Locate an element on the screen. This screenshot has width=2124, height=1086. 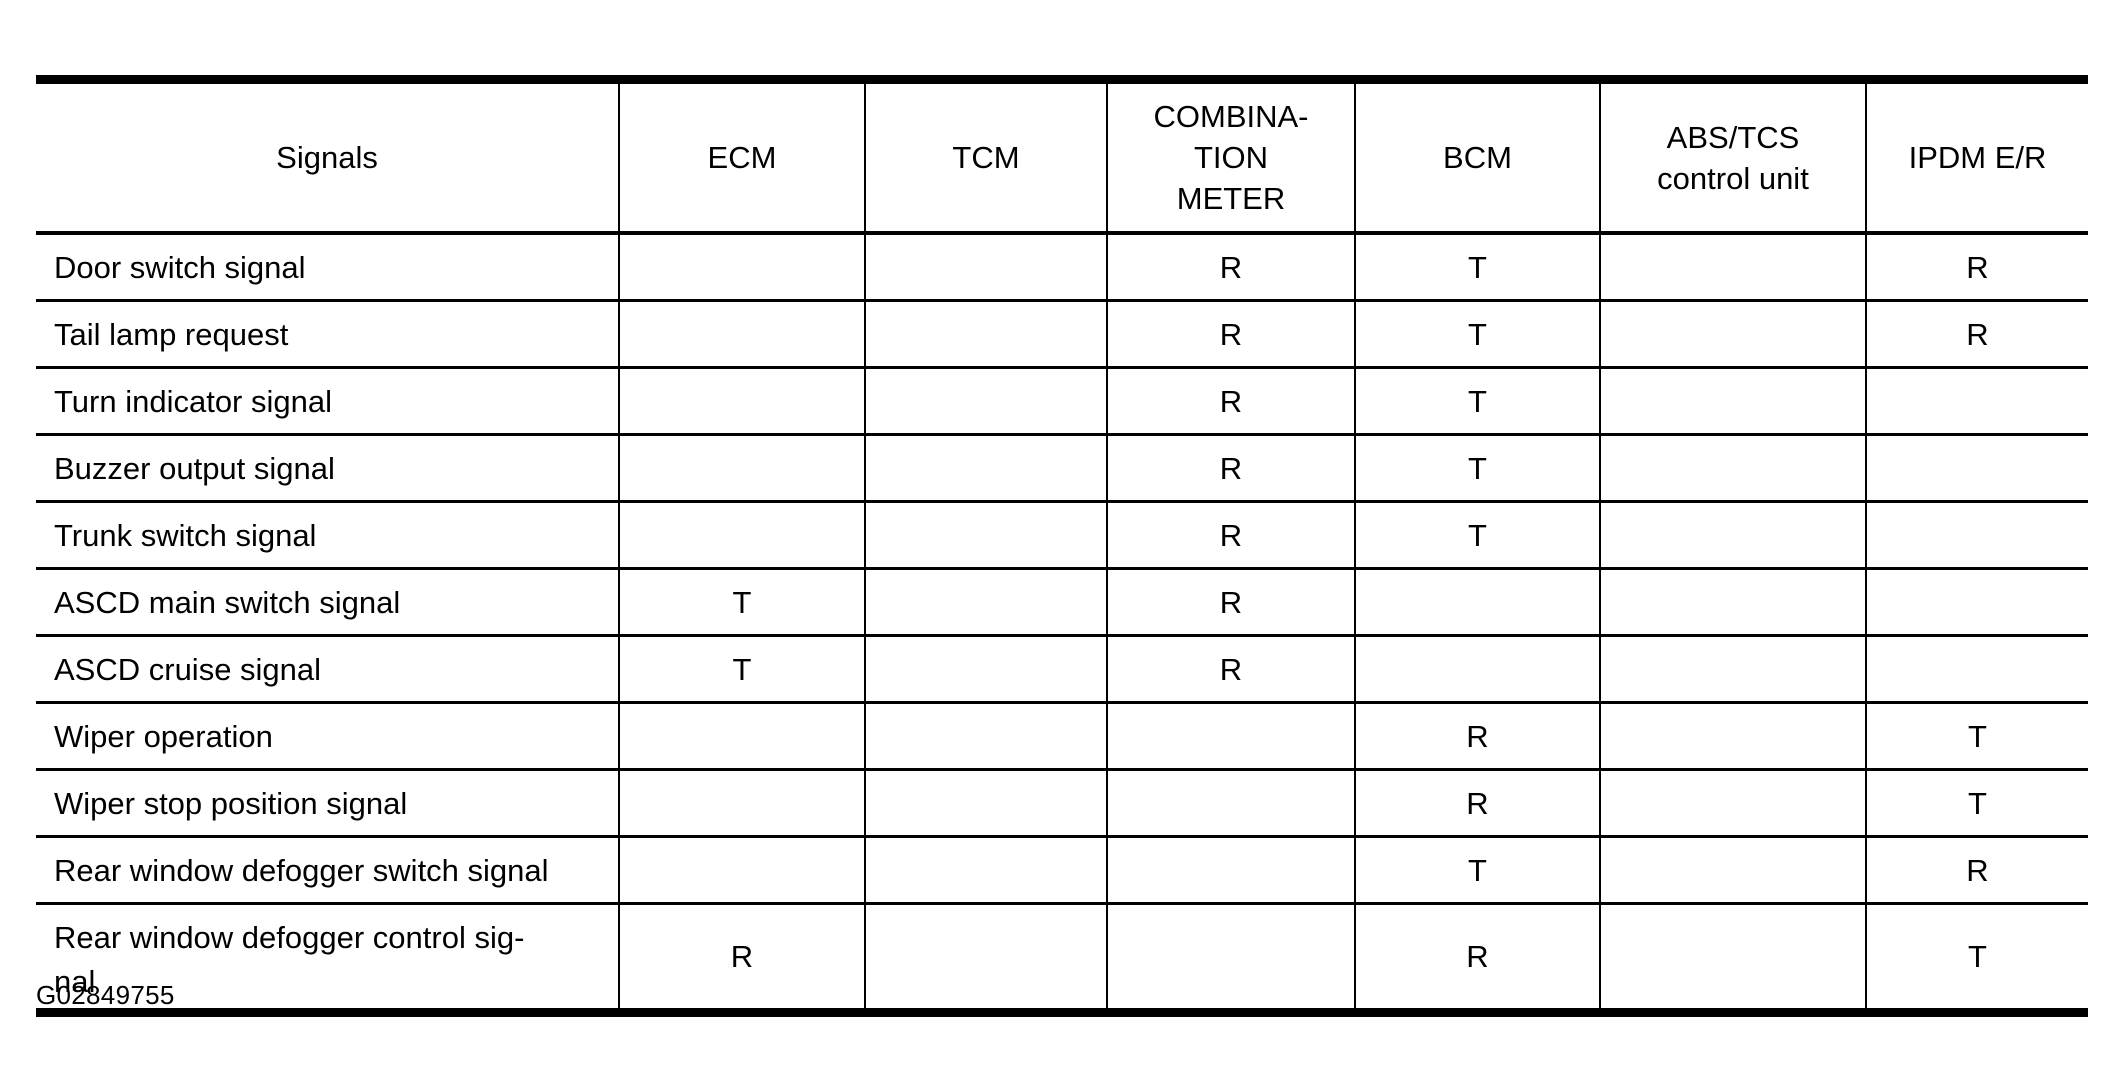
table-row: Wiper stop position signal R T is located at coordinates (1062, 803).